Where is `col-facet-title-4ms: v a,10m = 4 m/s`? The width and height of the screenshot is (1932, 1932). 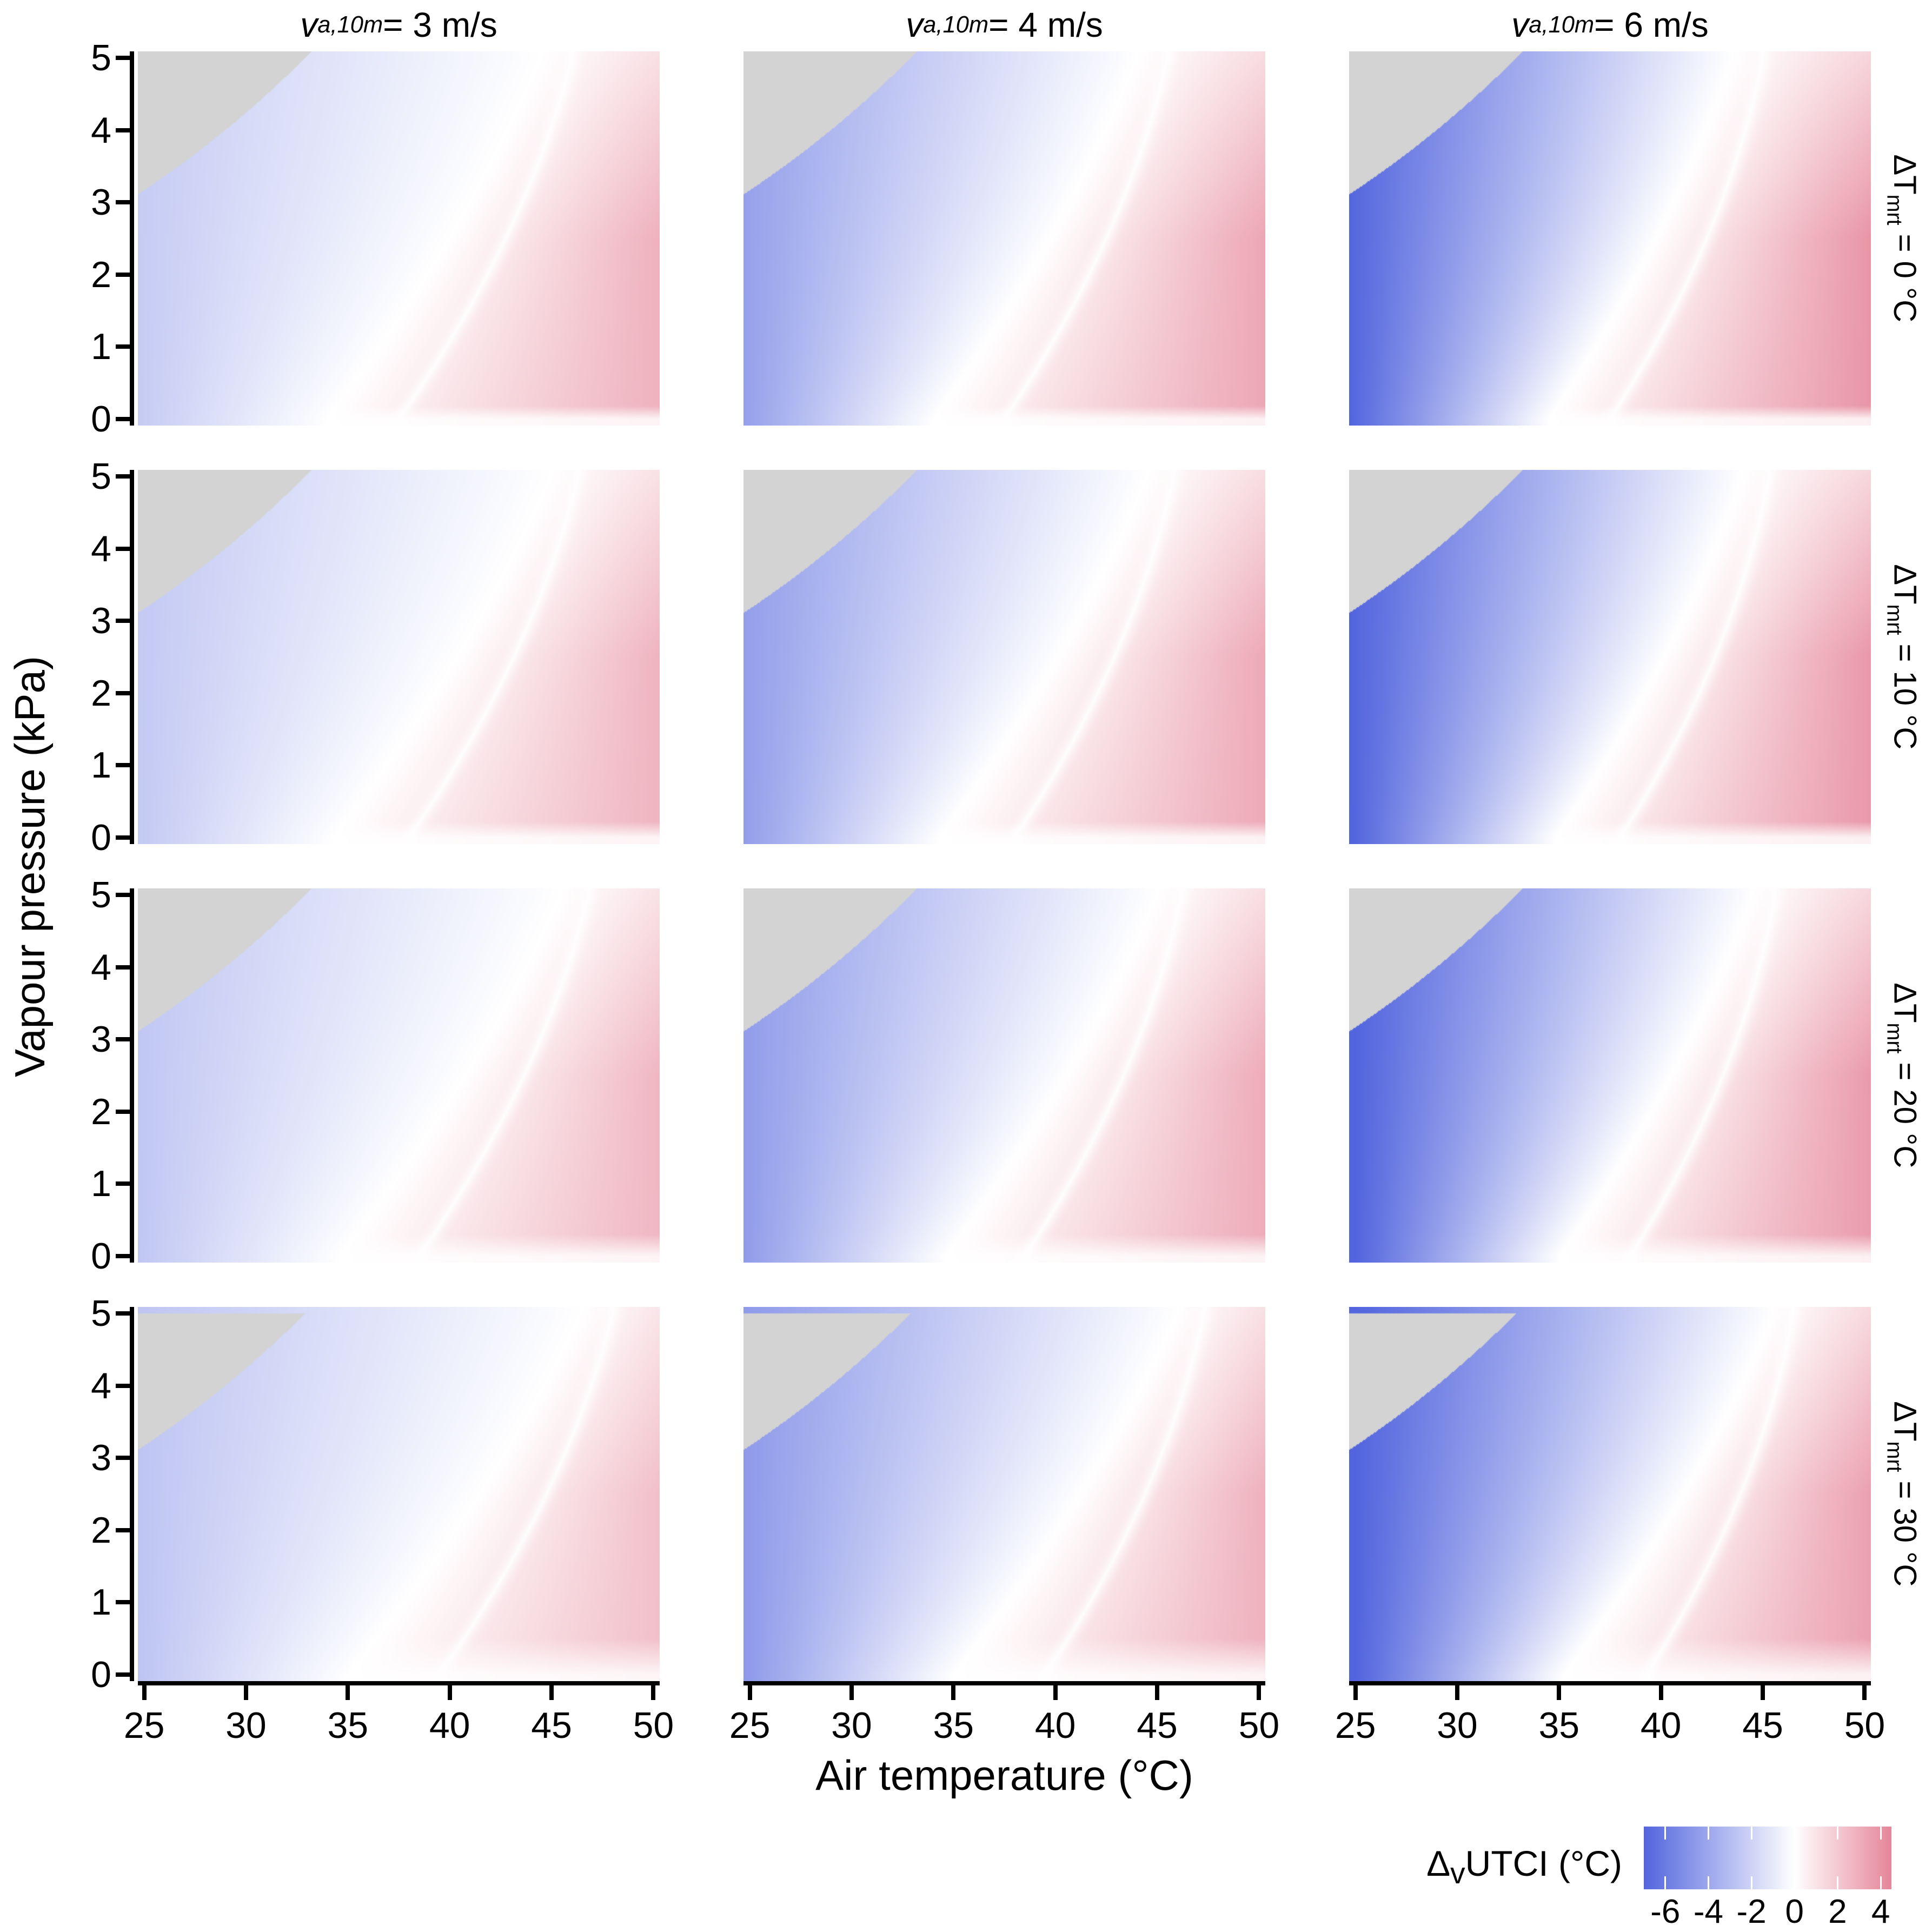
col-facet-title-4ms: v a,10m = 4 m/s is located at coordinates (1004, 25).